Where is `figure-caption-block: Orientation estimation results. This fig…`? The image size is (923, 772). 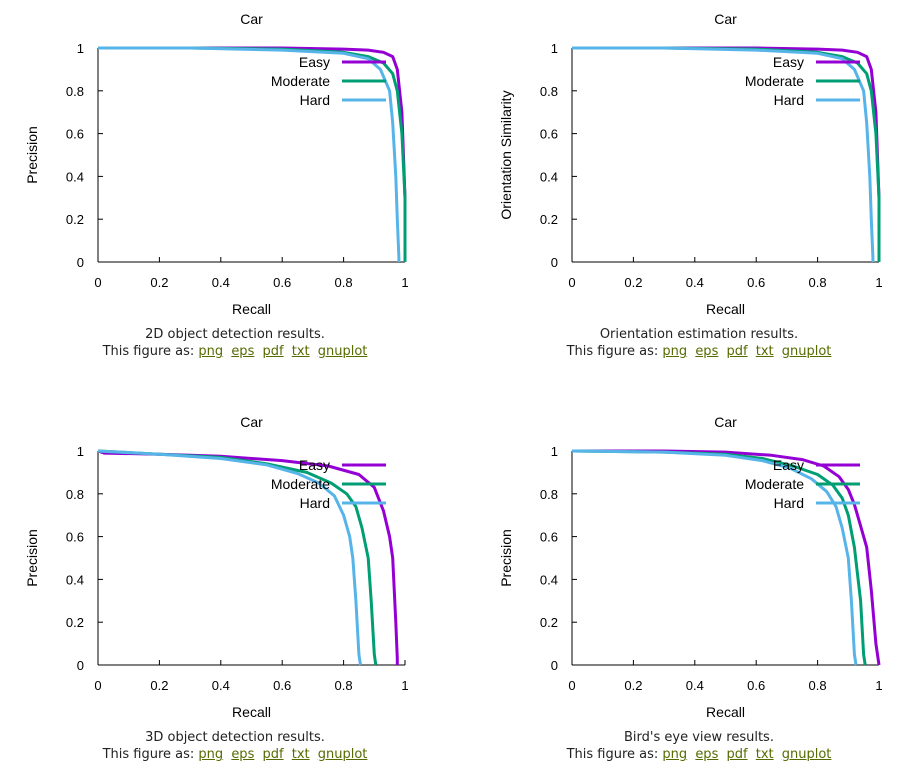 figure-caption-block: Orientation estimation results. This fig… is located at coordinates (693, 343).